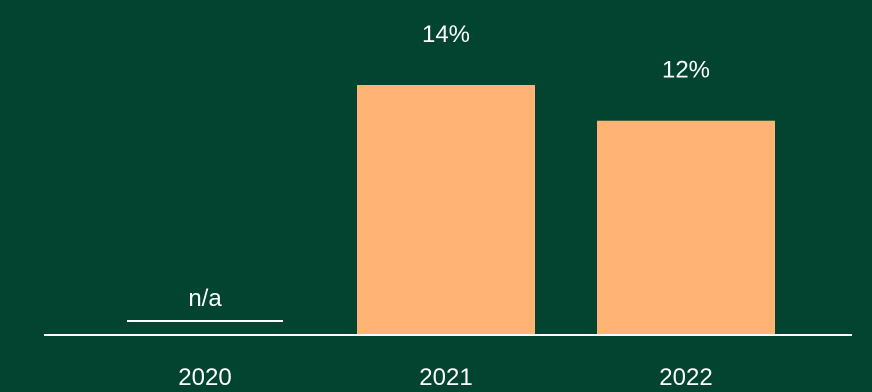 The width and height of the screenshot is (872, 392). I want to click on data-label-2020: n/a, so click(205, 298).